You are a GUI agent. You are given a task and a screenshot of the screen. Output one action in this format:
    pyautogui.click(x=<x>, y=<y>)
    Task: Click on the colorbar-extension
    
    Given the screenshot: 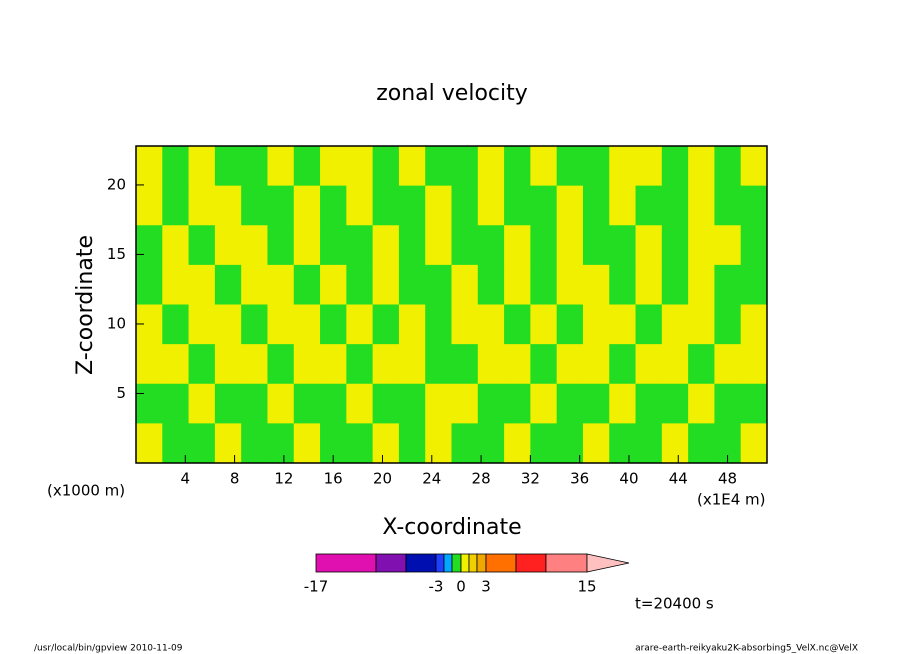 What is the action you would take?
    pyautogui.click(x=608, y=563)
    